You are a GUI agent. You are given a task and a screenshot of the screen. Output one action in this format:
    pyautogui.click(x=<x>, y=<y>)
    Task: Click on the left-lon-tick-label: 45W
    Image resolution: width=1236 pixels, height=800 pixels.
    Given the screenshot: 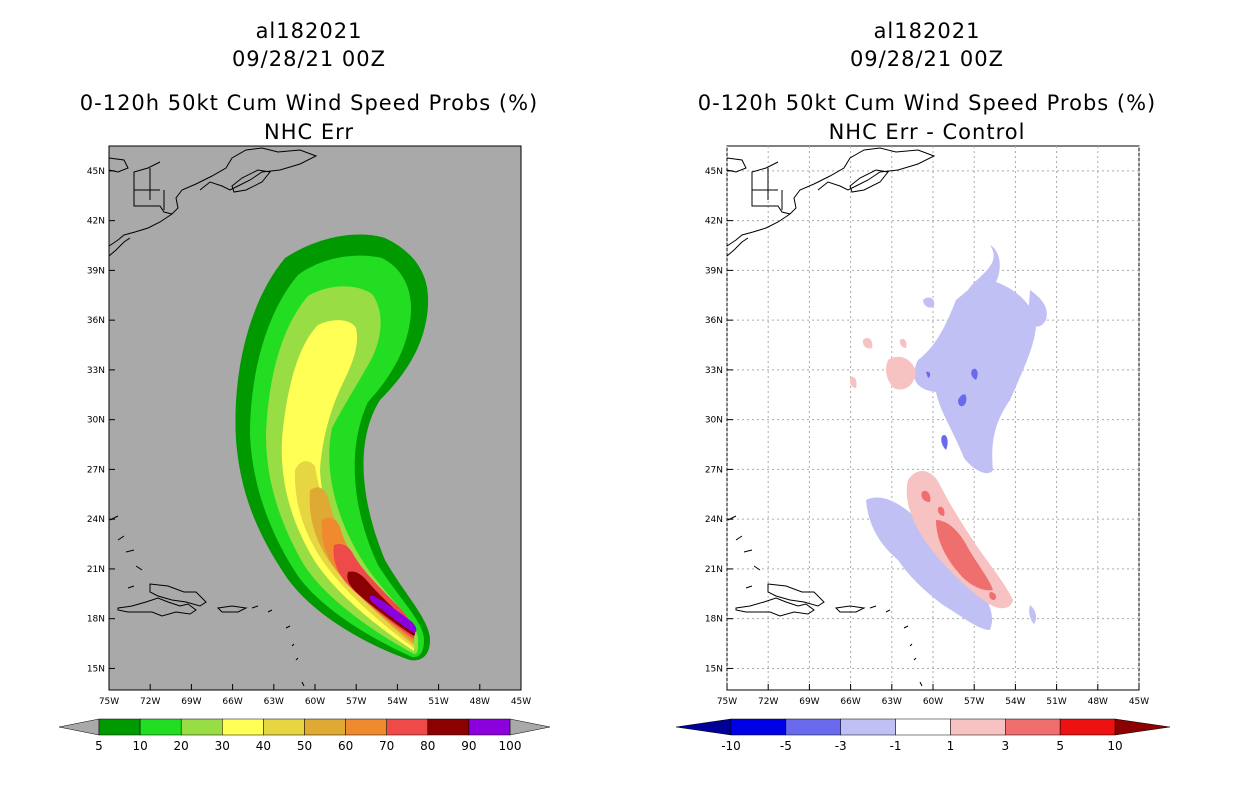 What is the action you would take?
    pyautogui.click(x=521, y=702)
    